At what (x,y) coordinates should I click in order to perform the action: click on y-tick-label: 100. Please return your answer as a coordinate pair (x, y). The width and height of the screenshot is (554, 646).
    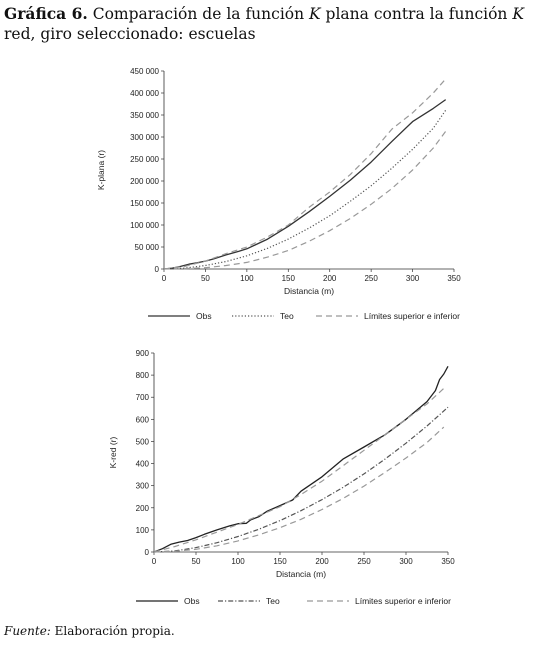
    Looking at the image, I should click on (143, 530).